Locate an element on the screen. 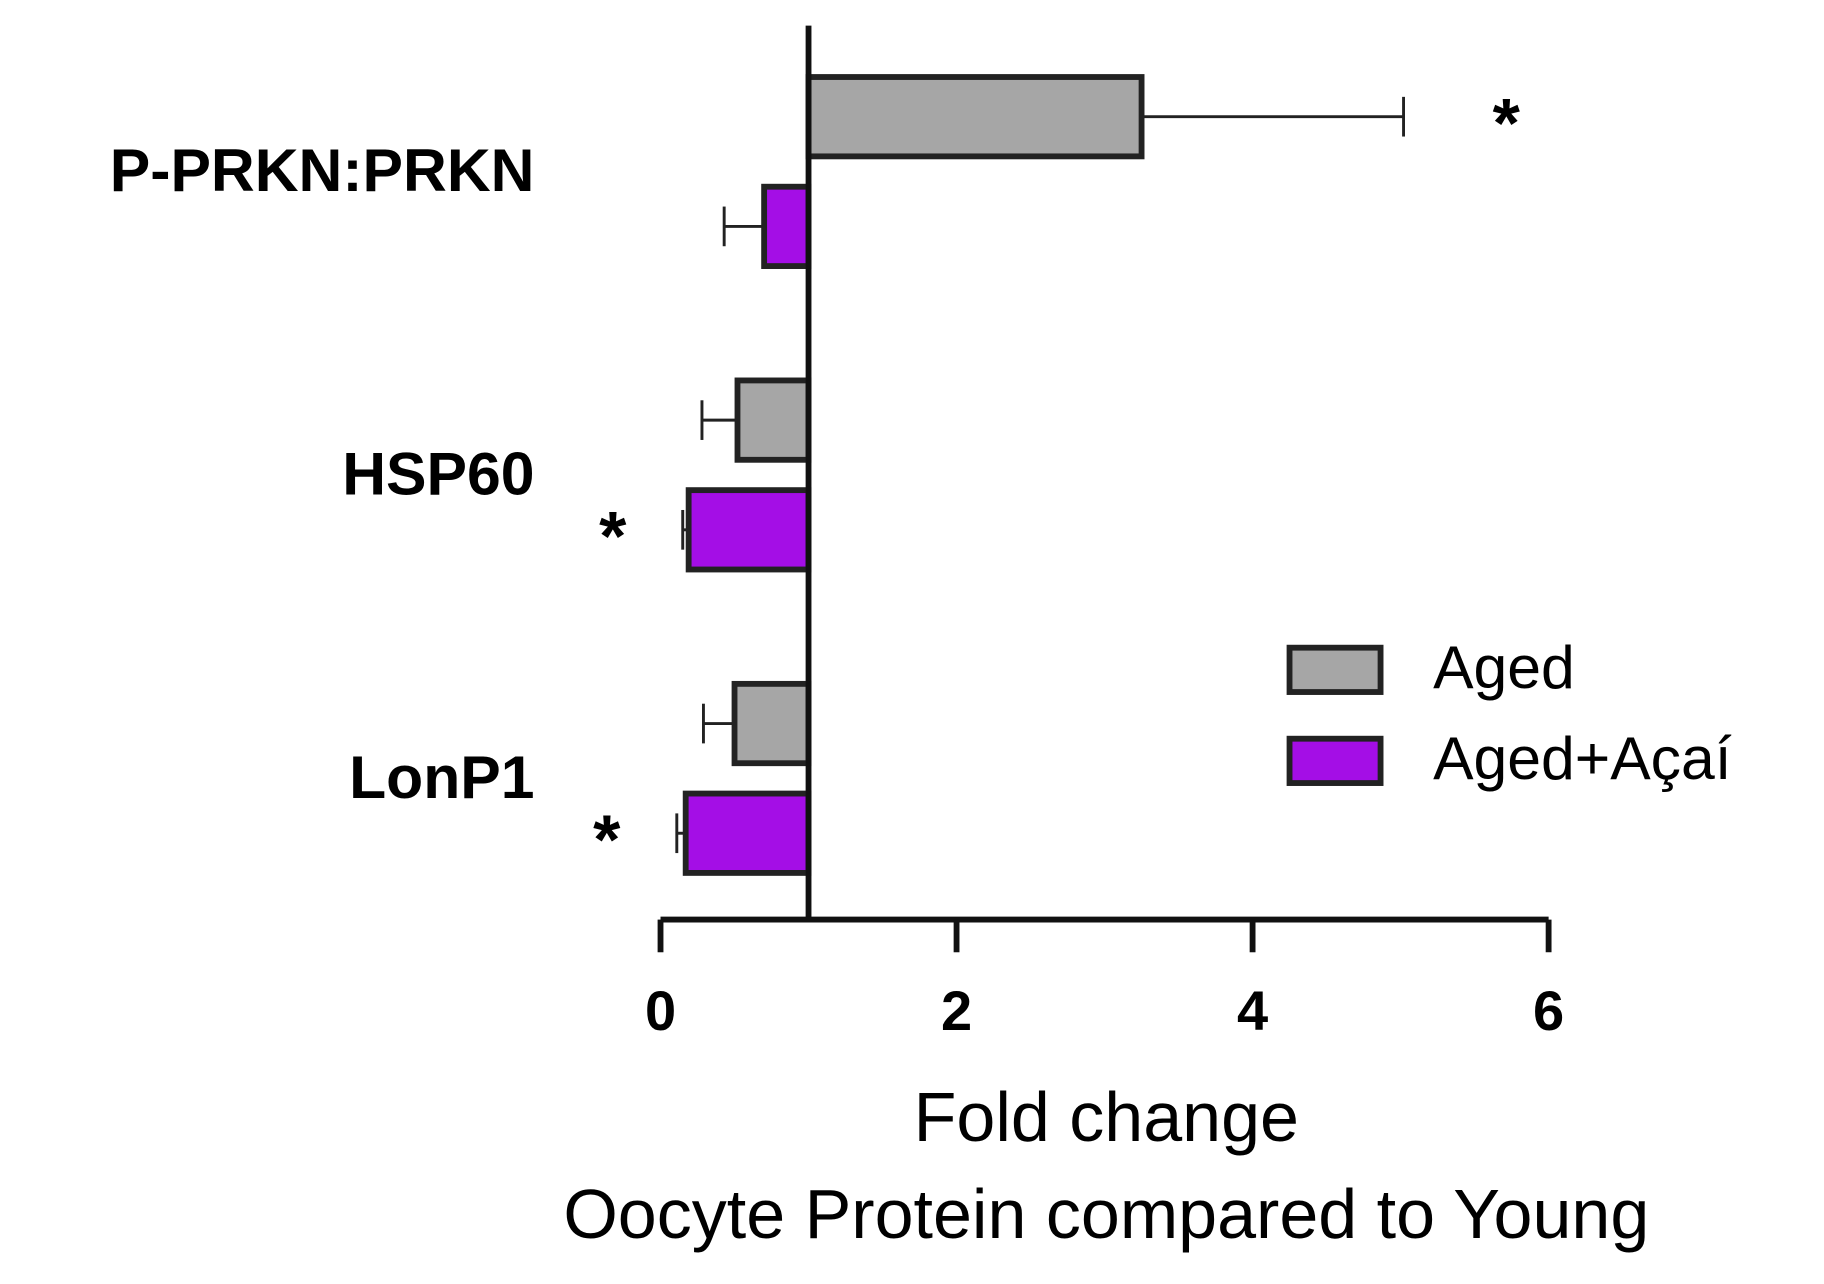  category-label: HSP60 is located at coordinates (438, 474).